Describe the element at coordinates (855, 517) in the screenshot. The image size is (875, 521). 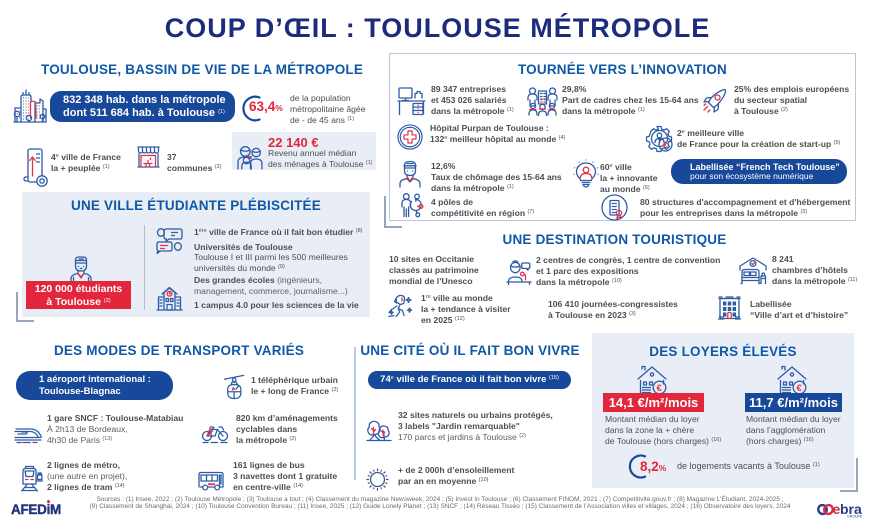
I see `svg-text: GROUPE` at that location.